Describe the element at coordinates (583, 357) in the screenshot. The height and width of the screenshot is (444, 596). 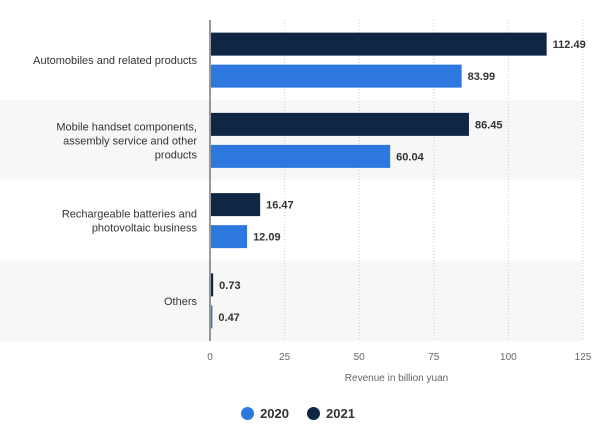
I see `x-tick-label: 125` at that location.